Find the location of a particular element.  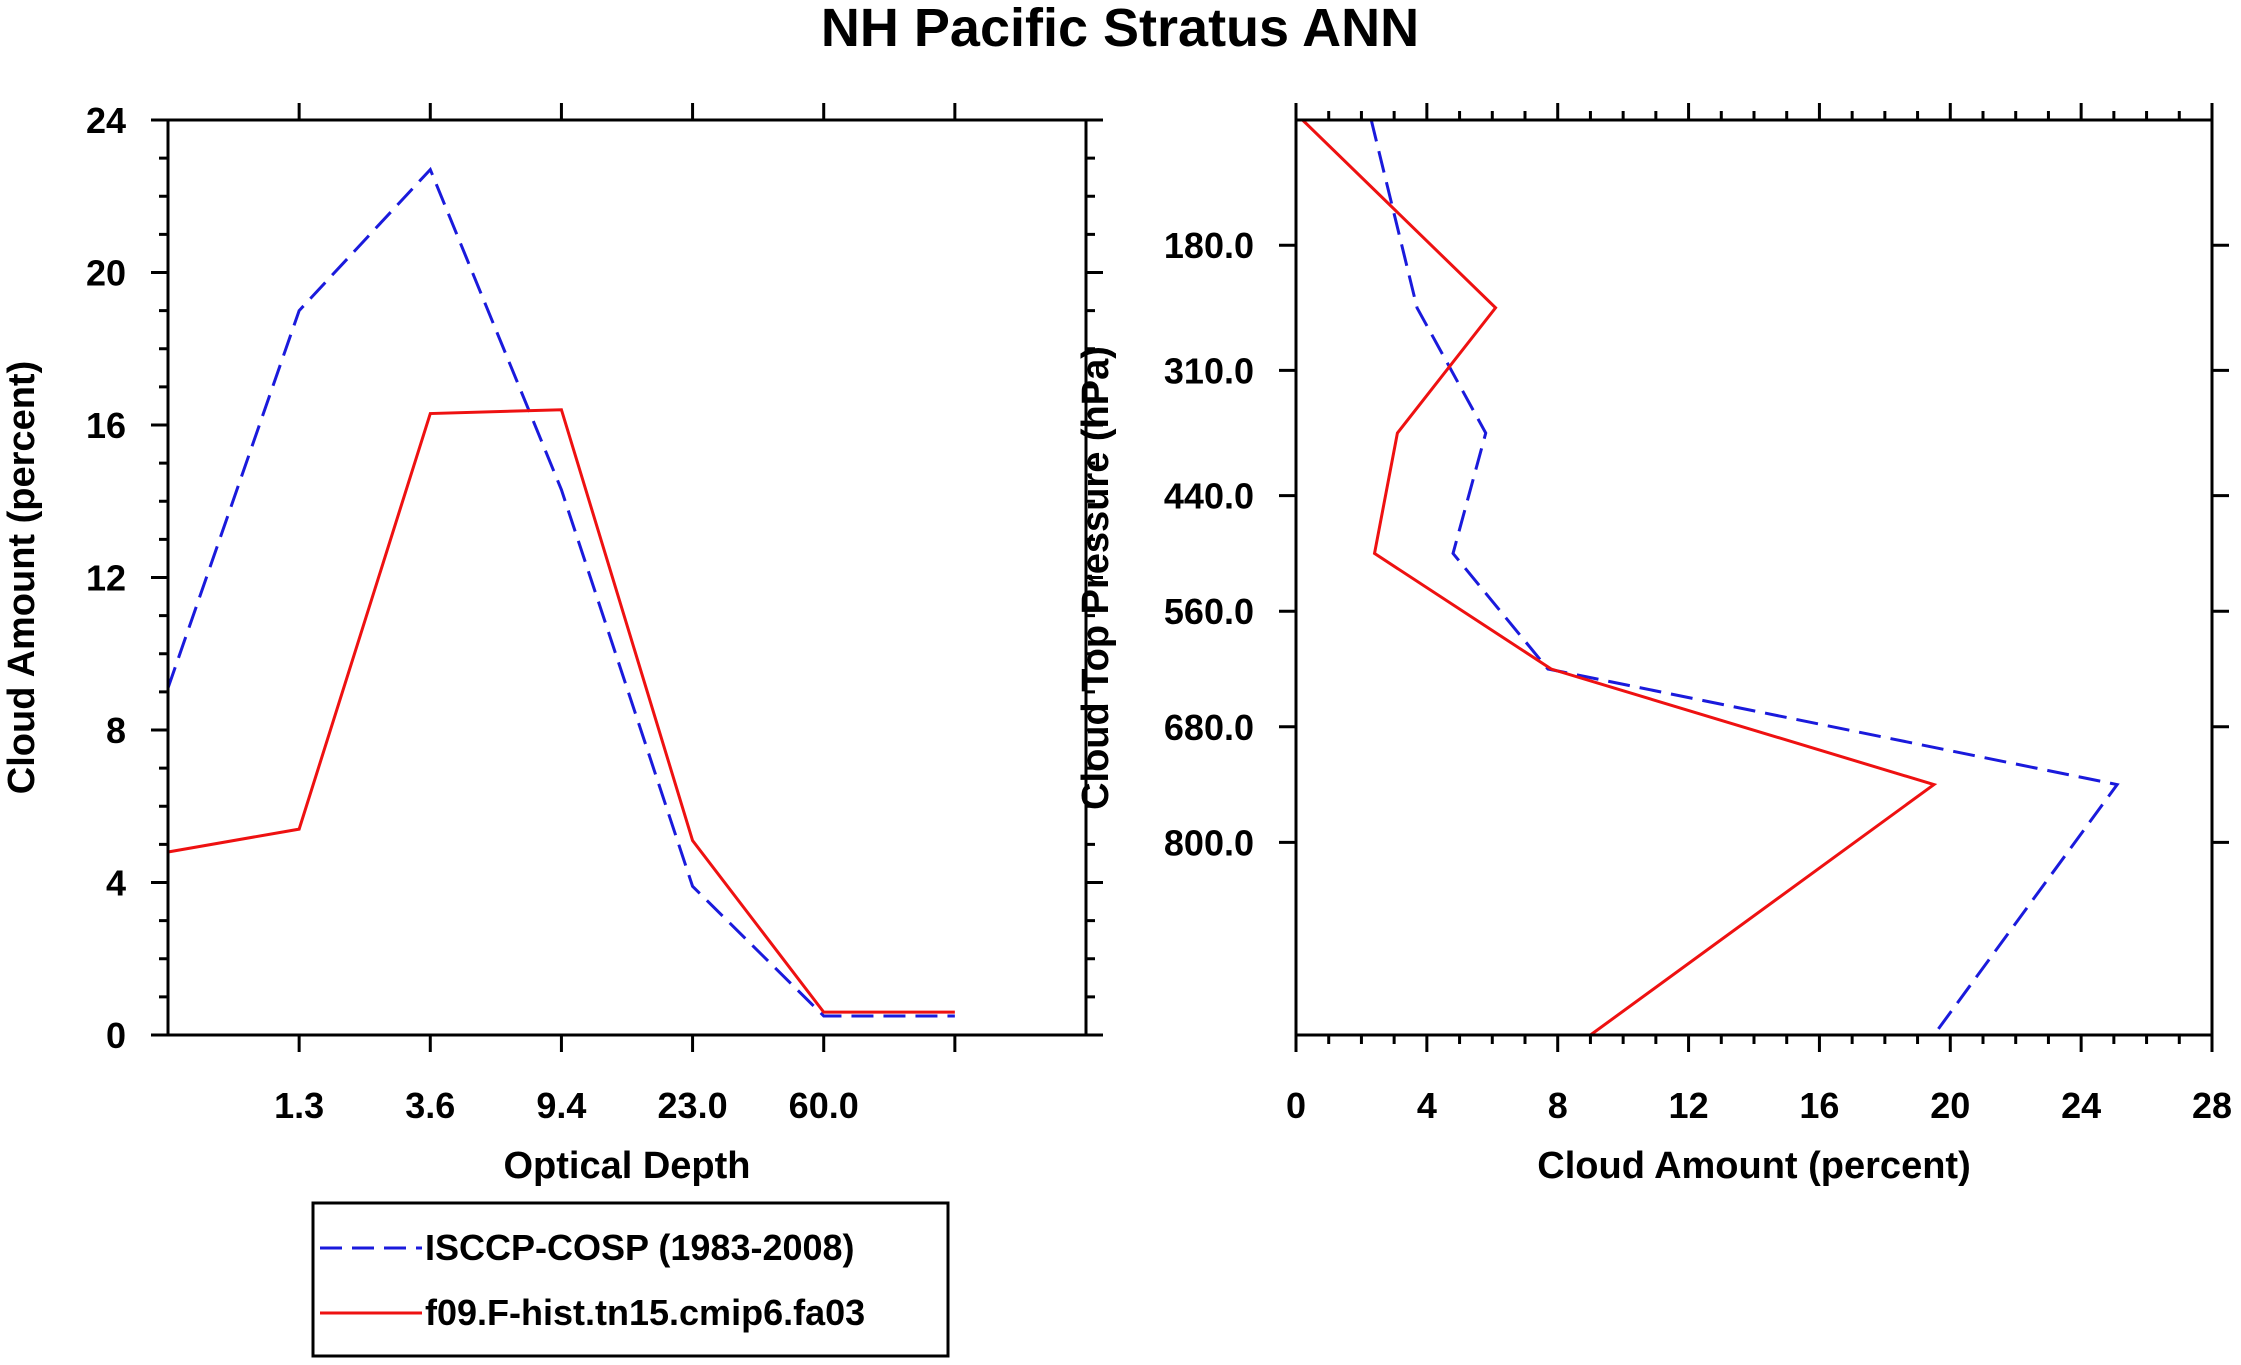

left-x-tick-label: 9.4 is located at coordinates (561, 1105).